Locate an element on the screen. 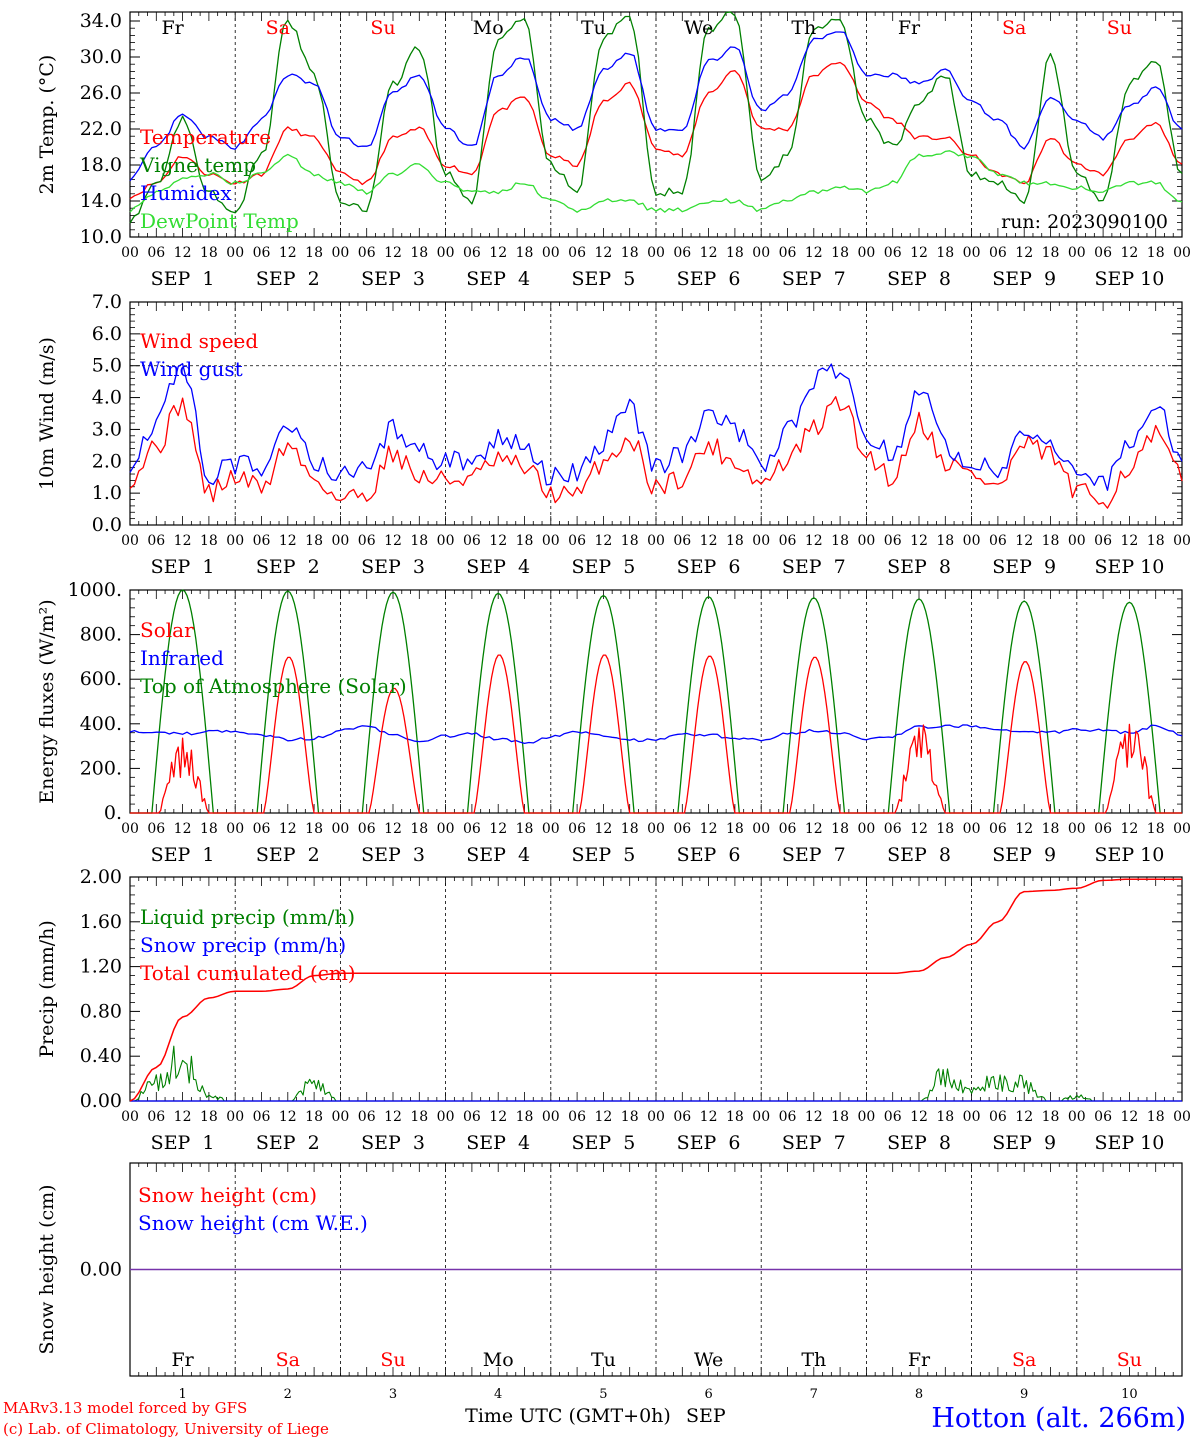  panel-1-frame is located at coordinates (656, 124).